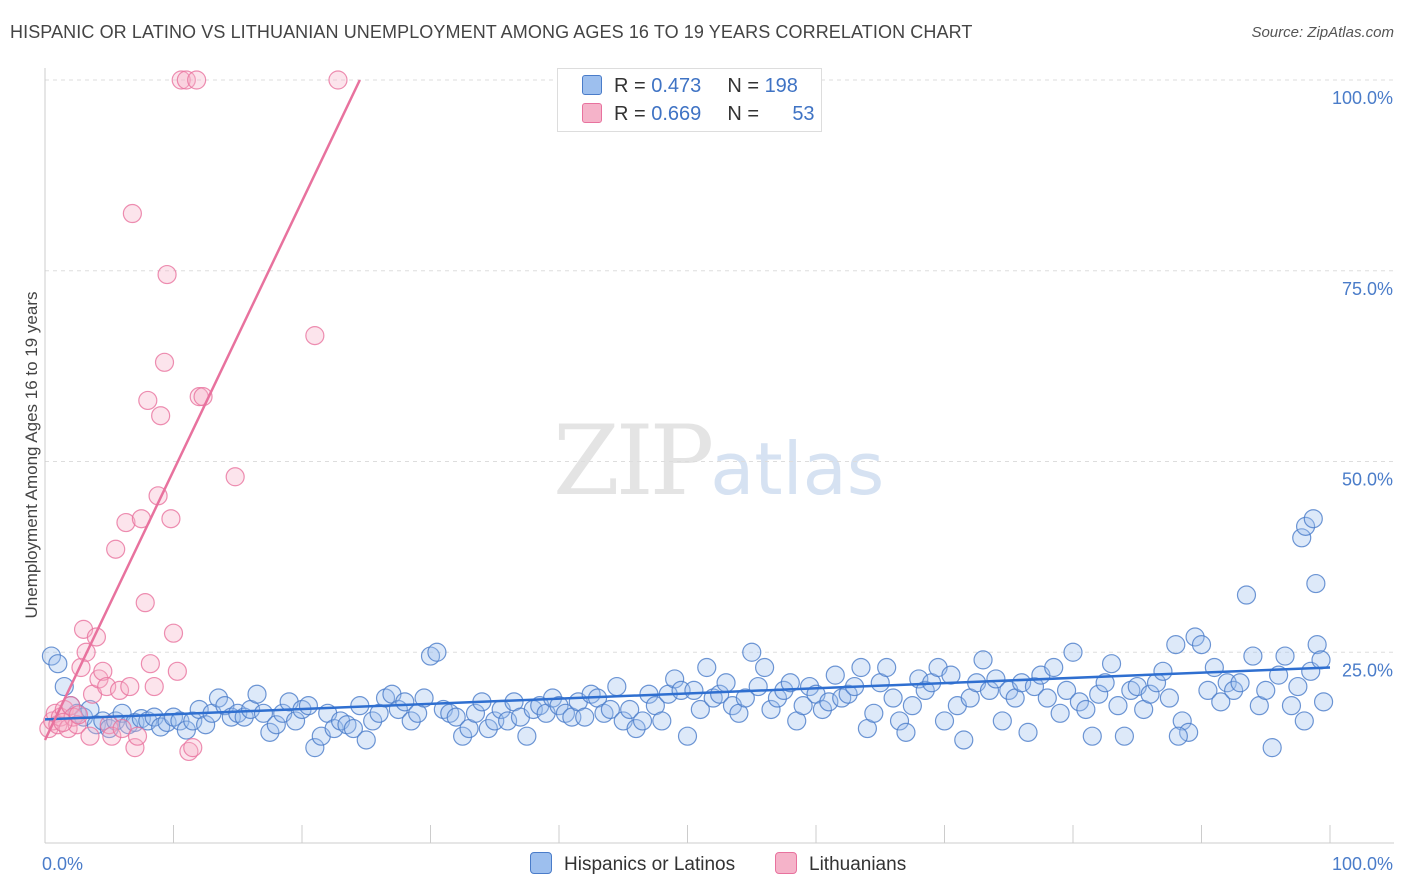 Image resolution: width=1406 pixels, height=892 pixels. Describe the element at coordinates (1362, 98) in the screenshot. I see `y-tick-label: 100.0%` at that location.